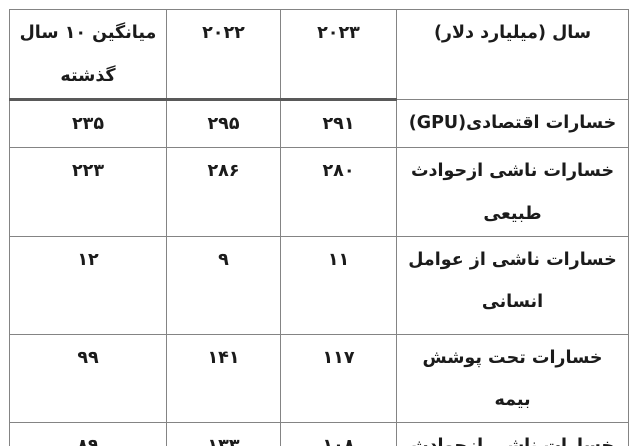  I want to click on cell-2023-value: ۲۹۱, so click(338, 123).